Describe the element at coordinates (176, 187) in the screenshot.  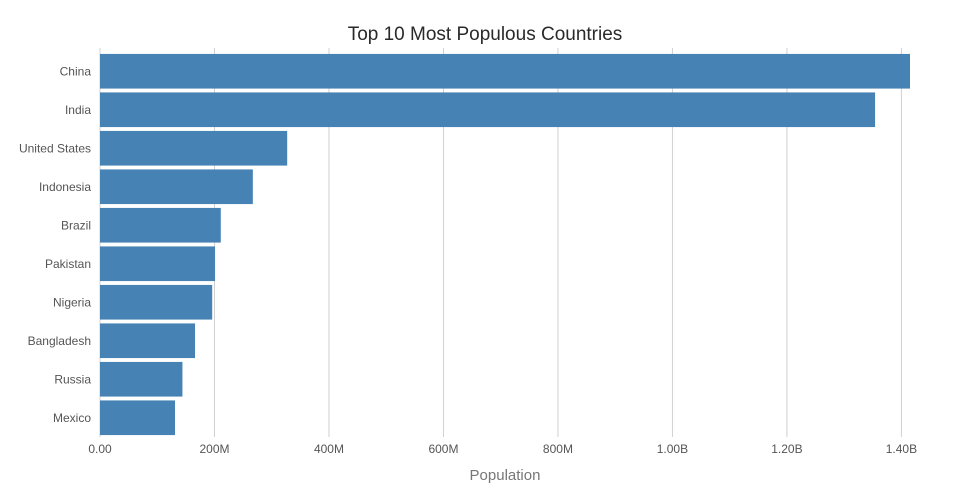
I see `bar-indonesia` at that location.